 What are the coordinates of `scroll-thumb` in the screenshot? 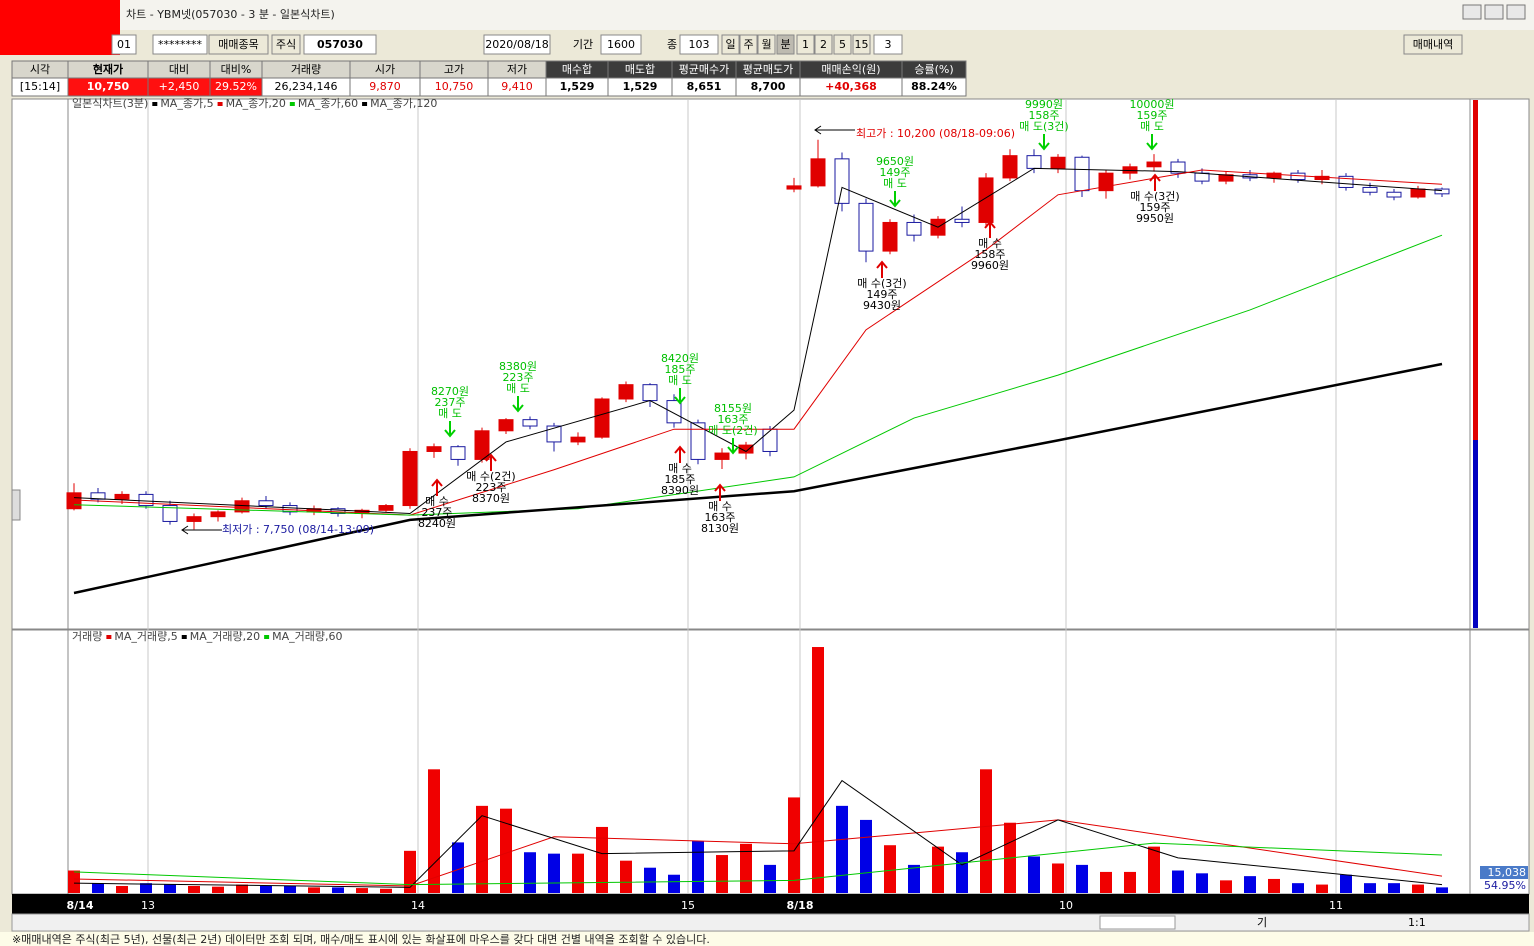 It's located at (1137, 922).